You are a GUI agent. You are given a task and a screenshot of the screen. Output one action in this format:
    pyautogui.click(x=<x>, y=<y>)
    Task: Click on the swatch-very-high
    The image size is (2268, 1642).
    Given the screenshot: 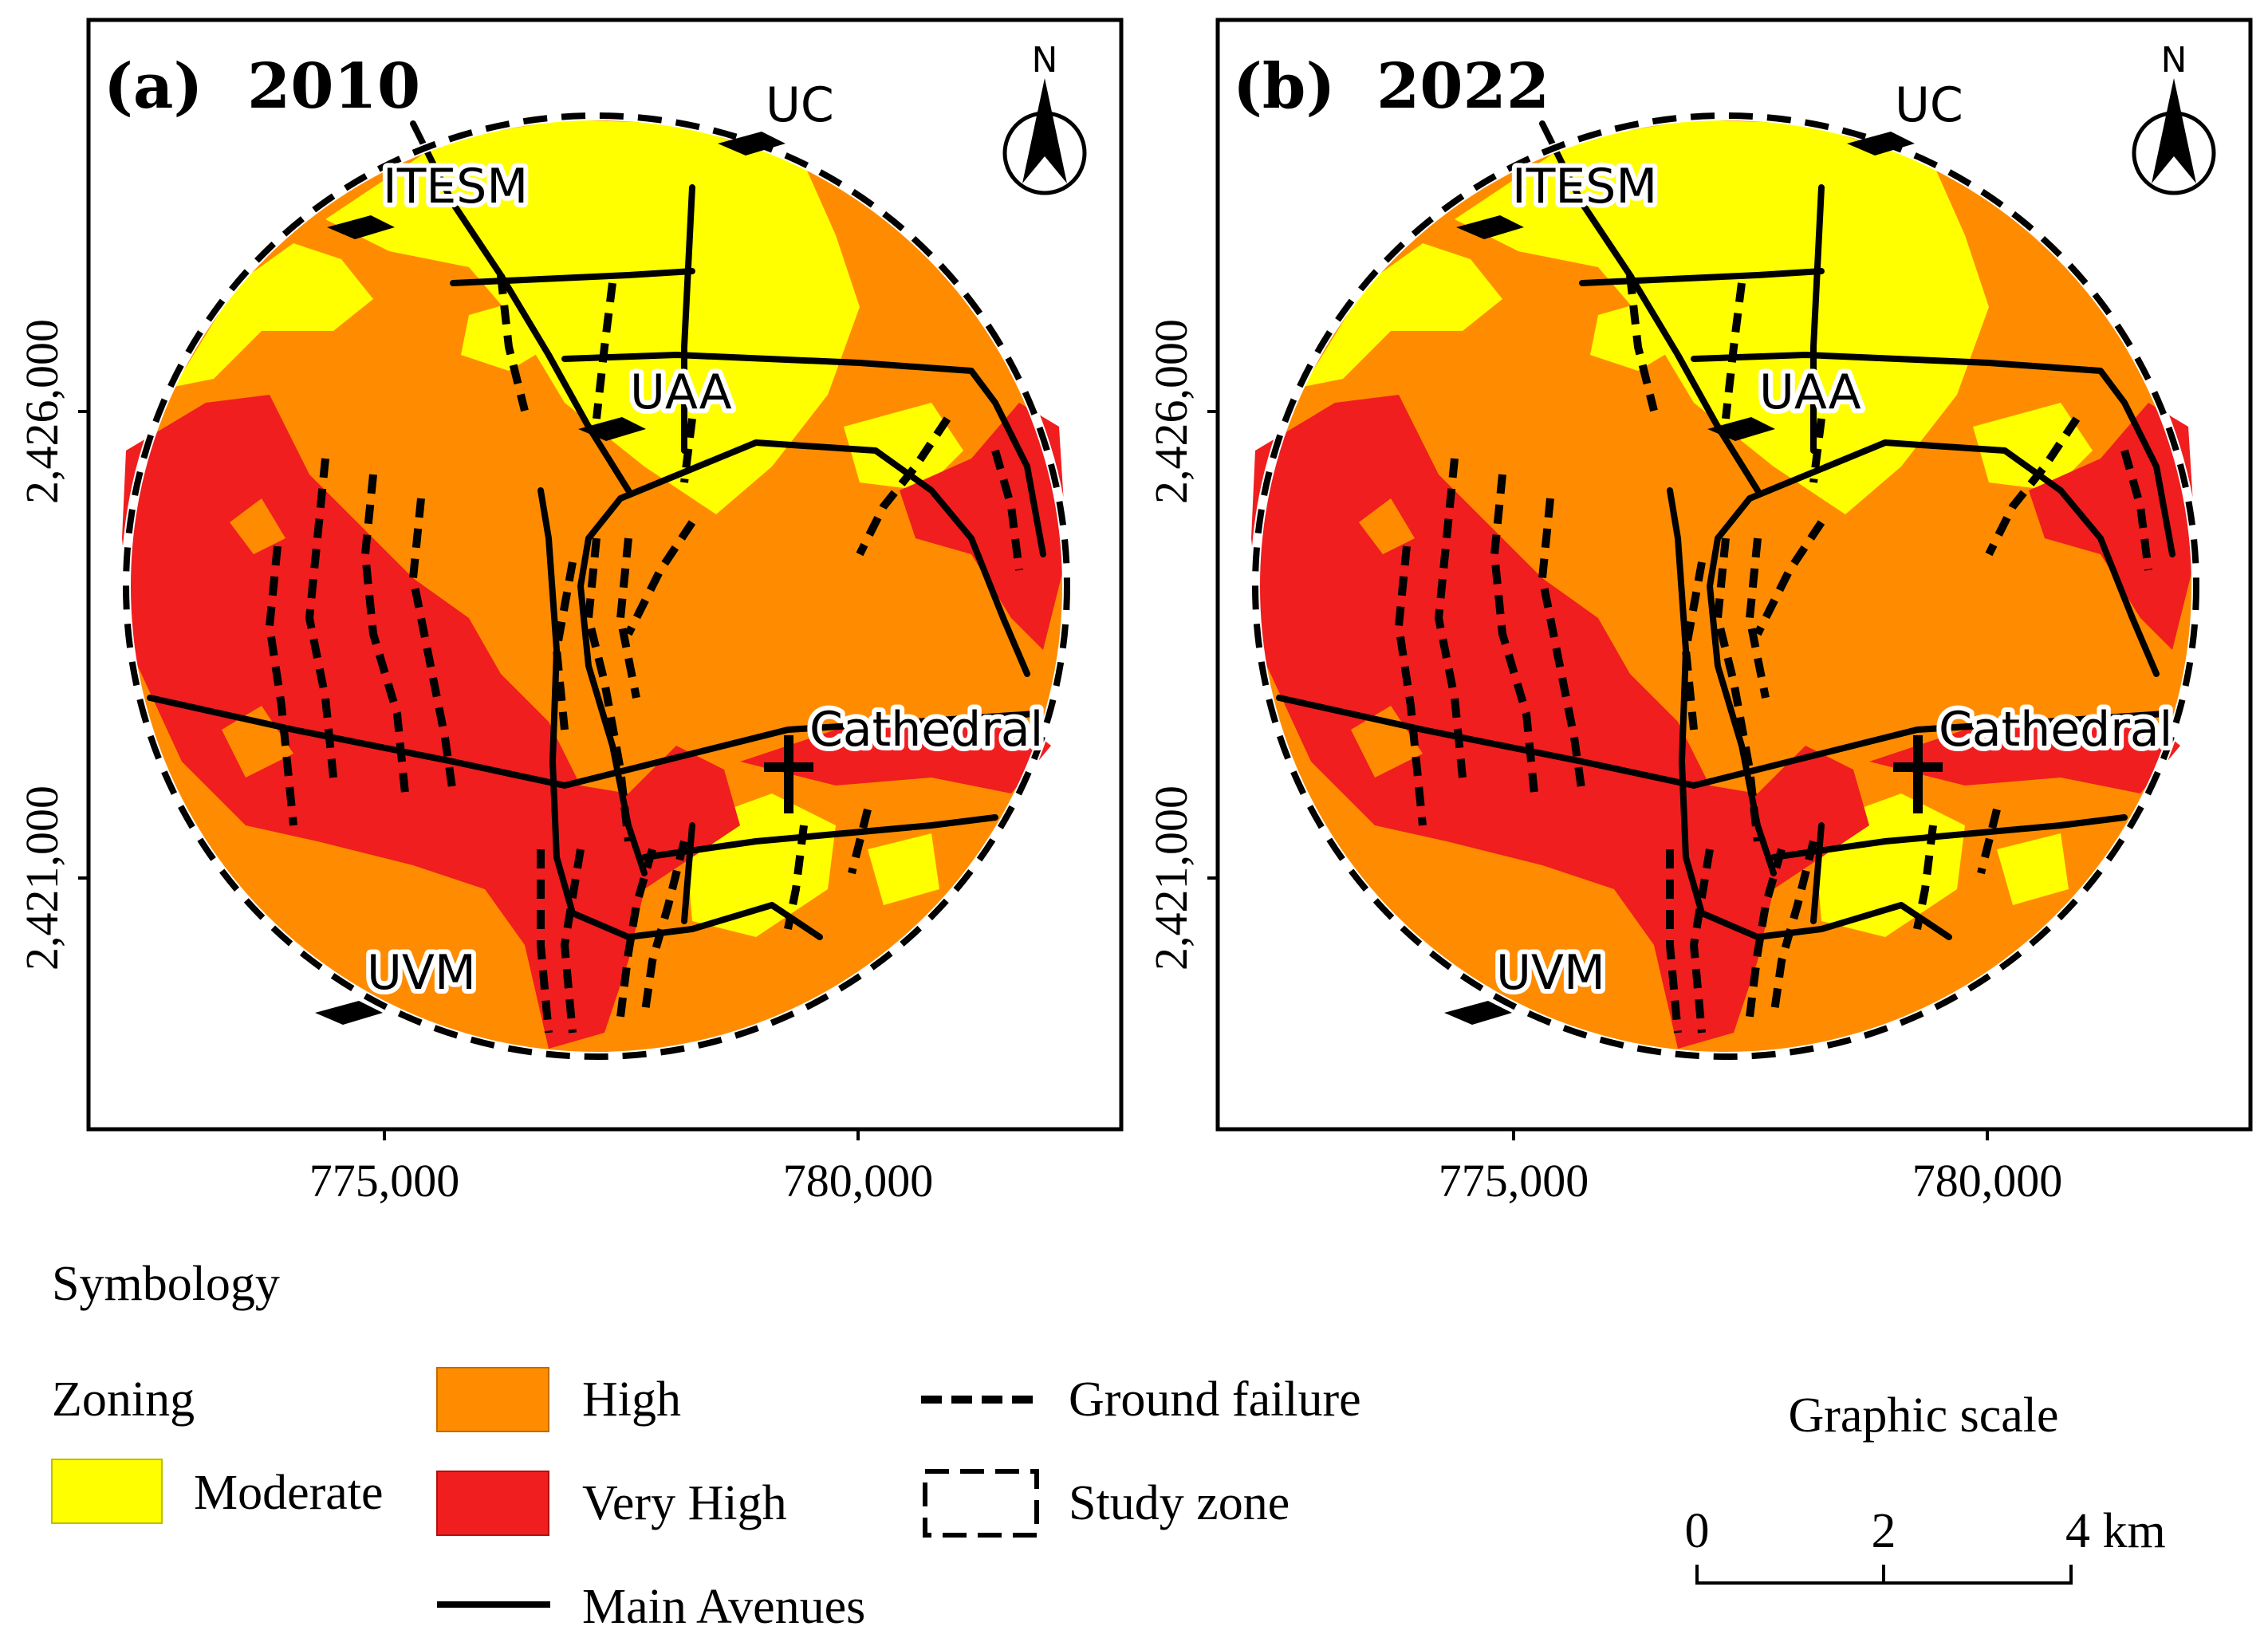 What is the action you would take?
    pyautogui.click(x=492, y=1503)
    